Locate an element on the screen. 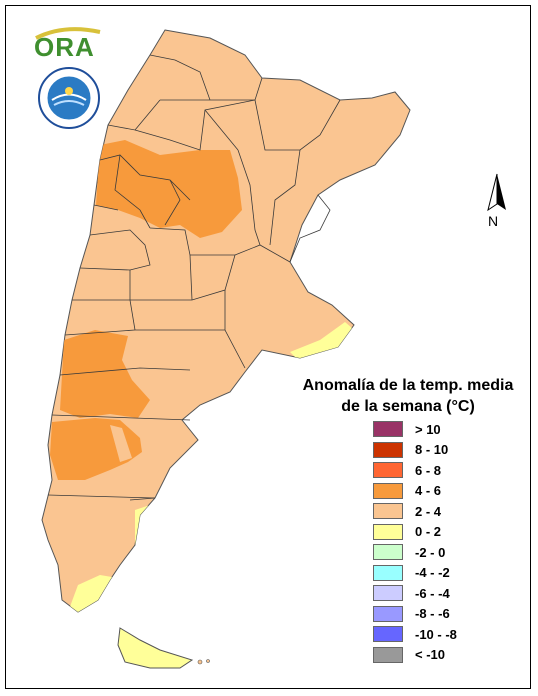  legend-item: -4 - -2 is located at coordinates (415, 573).